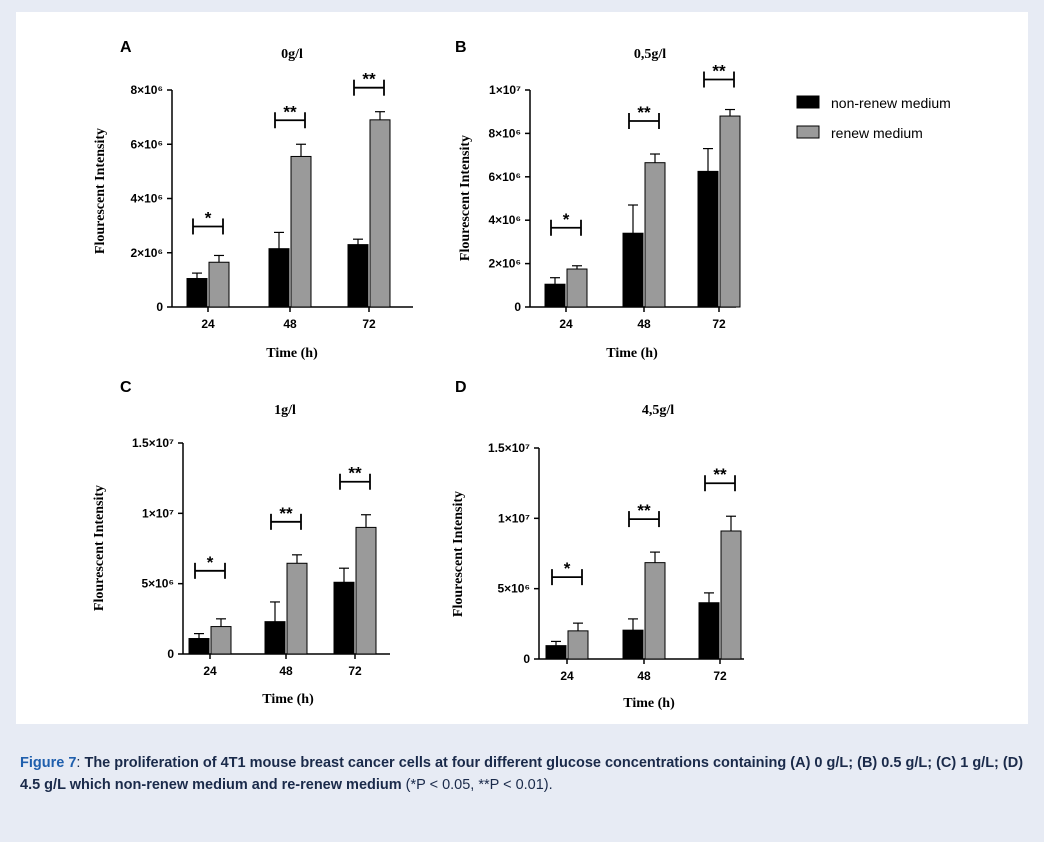  What do you see at coordinates (100, 191) in the screenshot?
I see `panel-a-y-axis-title: Flourescent Intensity` at bounding box center [100, 191].